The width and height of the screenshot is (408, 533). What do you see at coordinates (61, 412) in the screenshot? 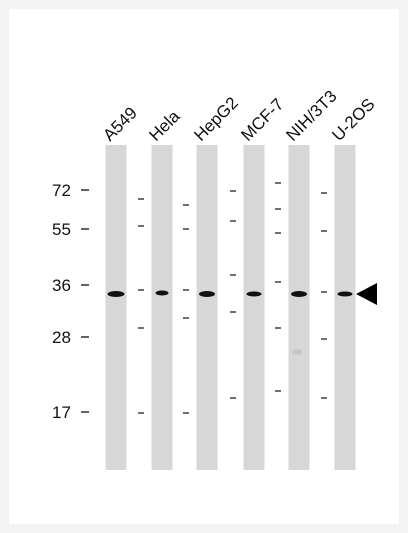
I see `mw-marker-label: 17` at bounding box center [61, 412].